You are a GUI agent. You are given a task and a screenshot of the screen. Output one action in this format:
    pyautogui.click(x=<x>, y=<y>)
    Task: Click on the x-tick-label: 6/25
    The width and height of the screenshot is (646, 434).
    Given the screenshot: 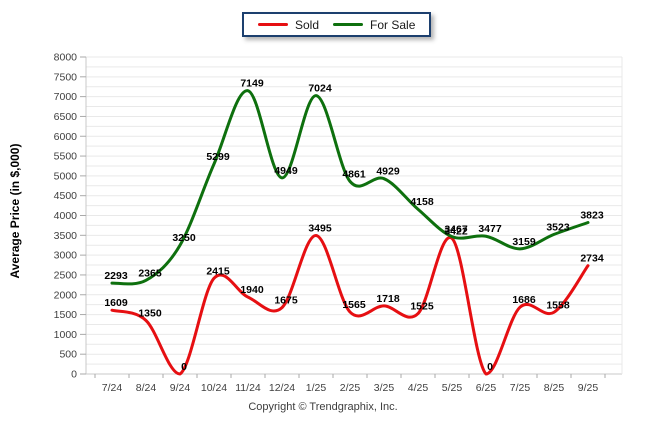 What is the action you would take?
    pyautogui.click(x=486, y=388)
    